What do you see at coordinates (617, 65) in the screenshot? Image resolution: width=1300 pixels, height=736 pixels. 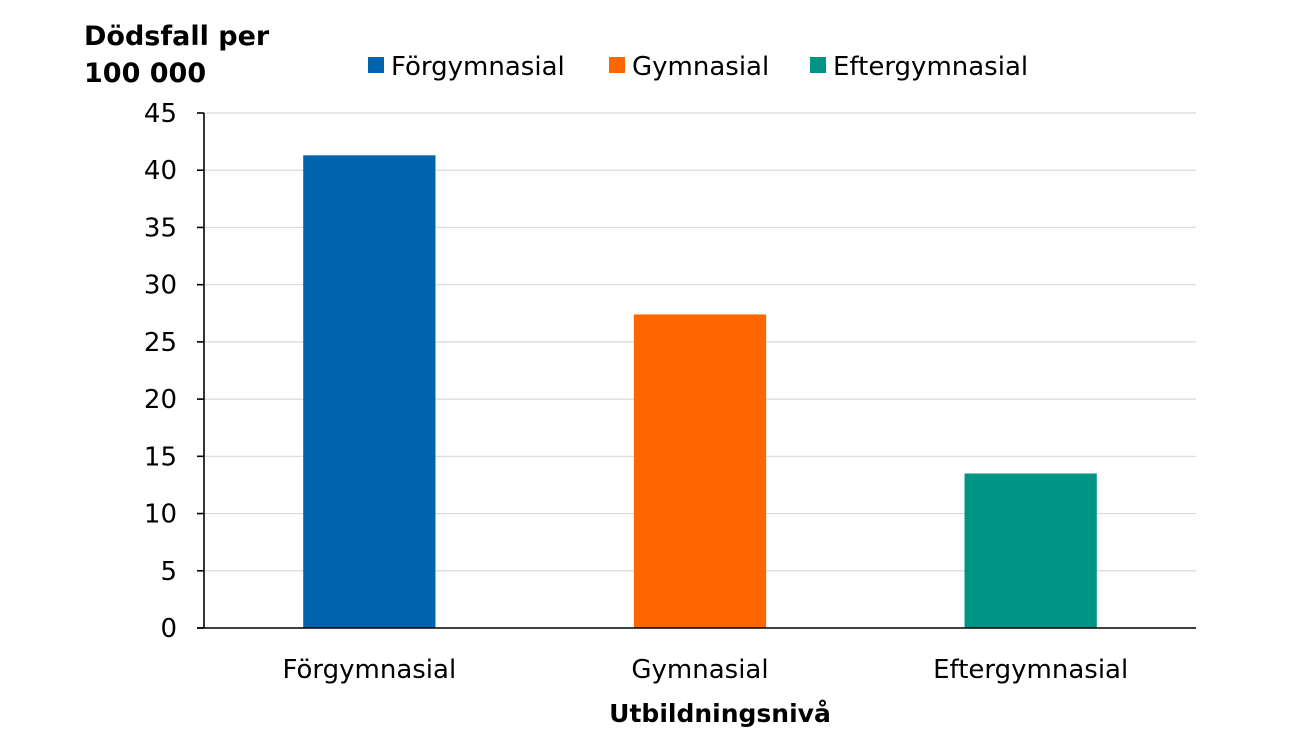 I see `legend-swatch-gymnasial` at bounding box center [617, 65].